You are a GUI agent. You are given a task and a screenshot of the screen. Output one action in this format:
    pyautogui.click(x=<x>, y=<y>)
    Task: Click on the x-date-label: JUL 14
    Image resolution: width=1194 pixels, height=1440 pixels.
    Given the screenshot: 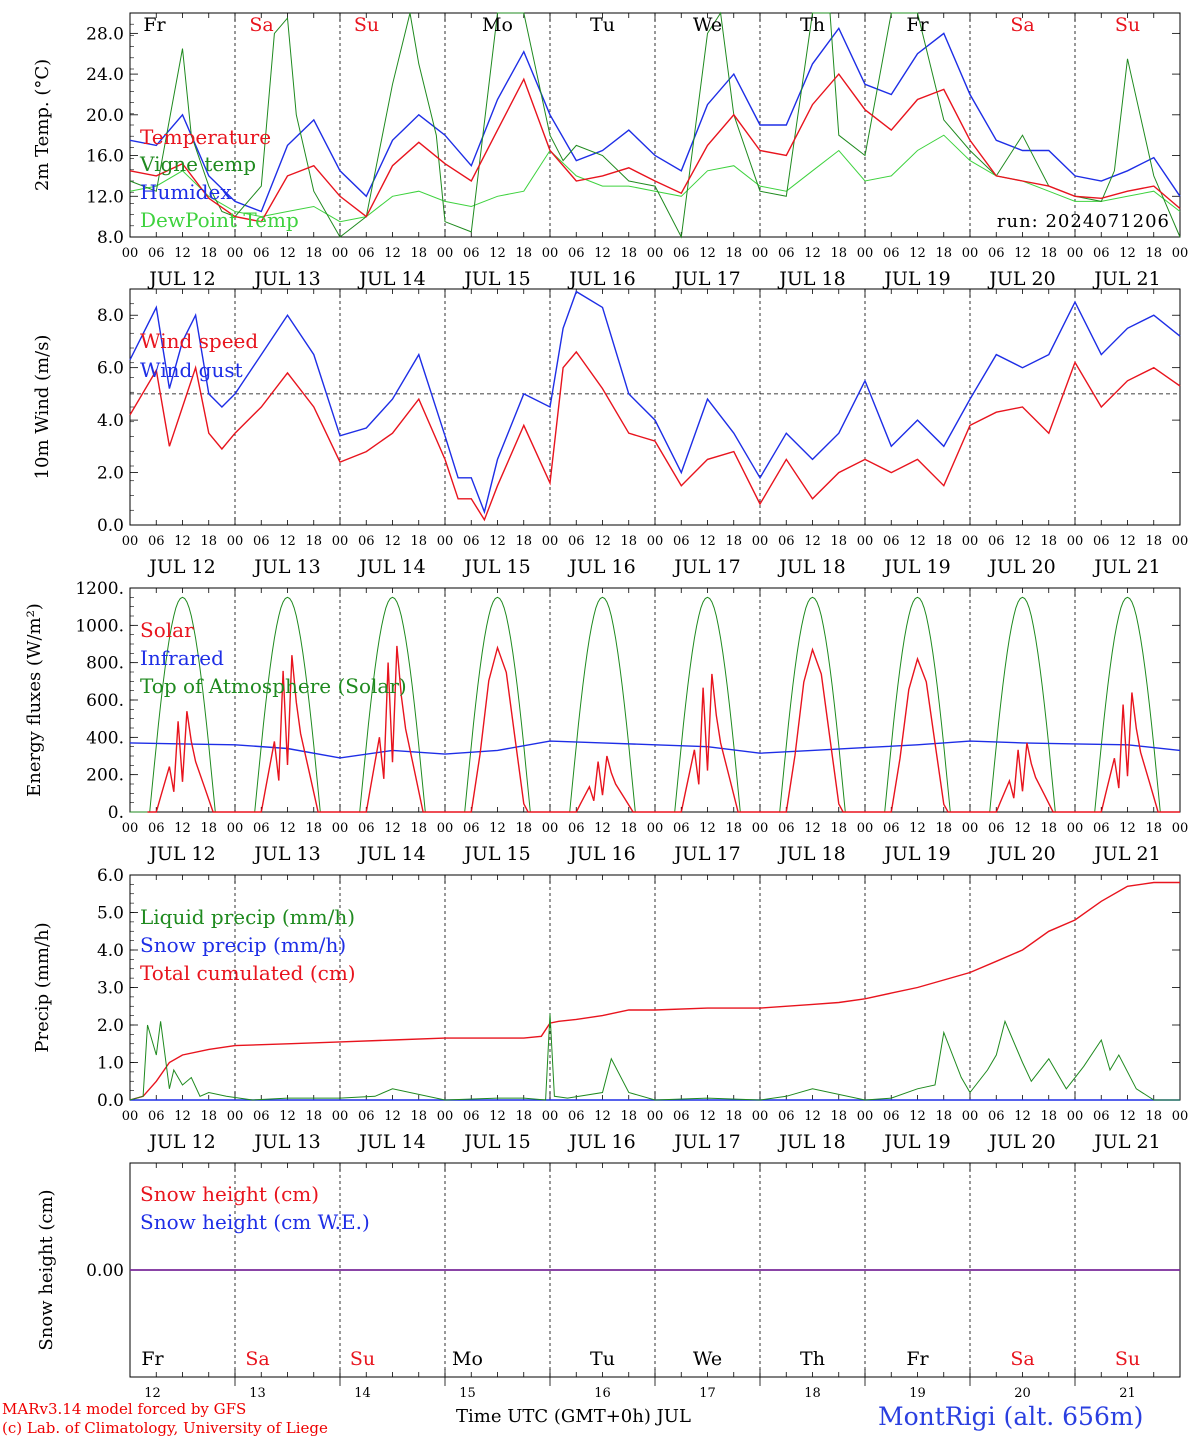 What is the action you would take?
    pyautogui.click(x=391, y=567)
    